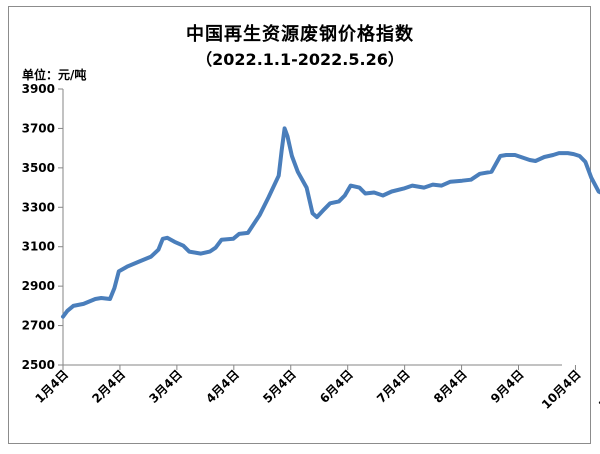 This screenshot has height=454, width=600. I want to click on chart-subtitle: （2022.1.1-2022.5.26）, so click(300, 59).